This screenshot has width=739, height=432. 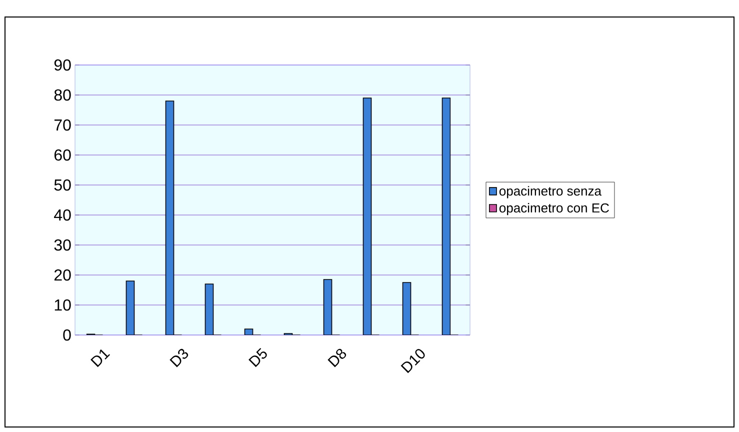 I want to click on y-tick-label: 60, so click(x=62, y=155).